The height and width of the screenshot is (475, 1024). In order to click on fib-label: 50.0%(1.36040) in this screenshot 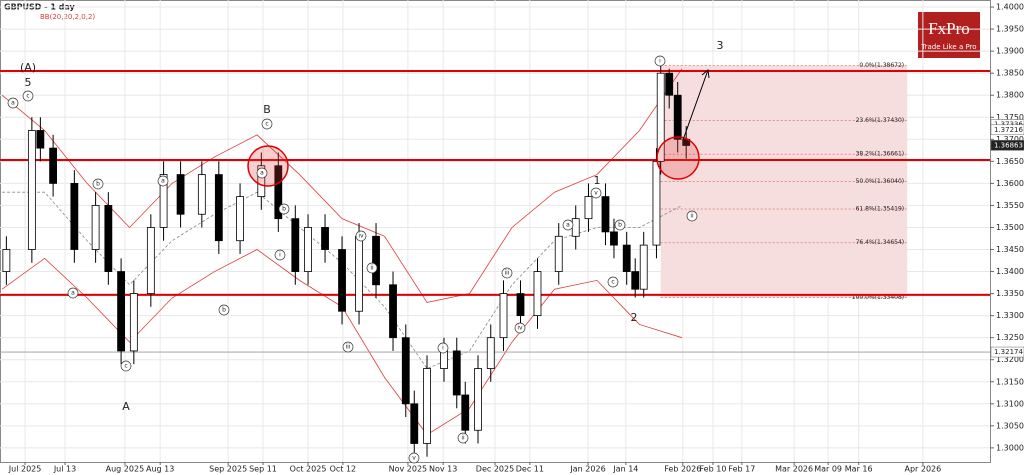, I will do `click(880, 181)`.